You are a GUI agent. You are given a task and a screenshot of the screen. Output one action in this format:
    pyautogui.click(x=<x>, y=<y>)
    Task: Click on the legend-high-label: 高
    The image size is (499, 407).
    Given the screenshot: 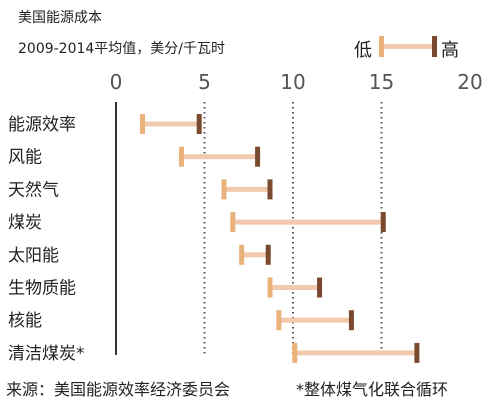 What is the action you would take?
    pyautogui.click(x=450, y=50)
    